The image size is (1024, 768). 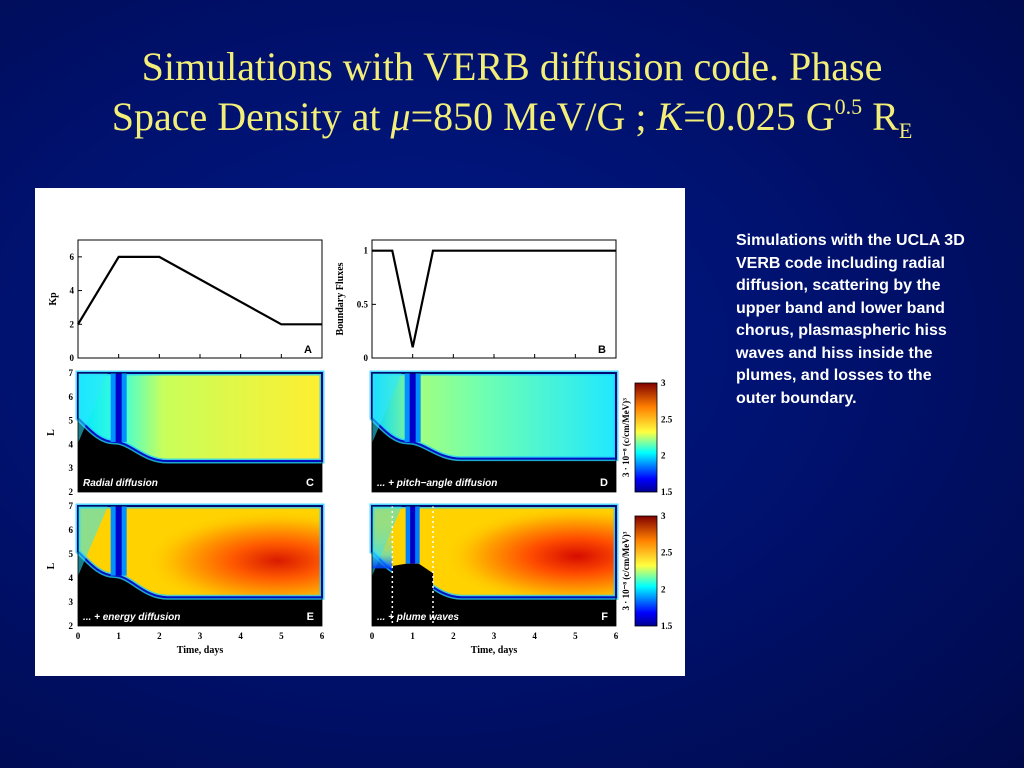 I want to click on plume-gap, so click(x=412, y=594).